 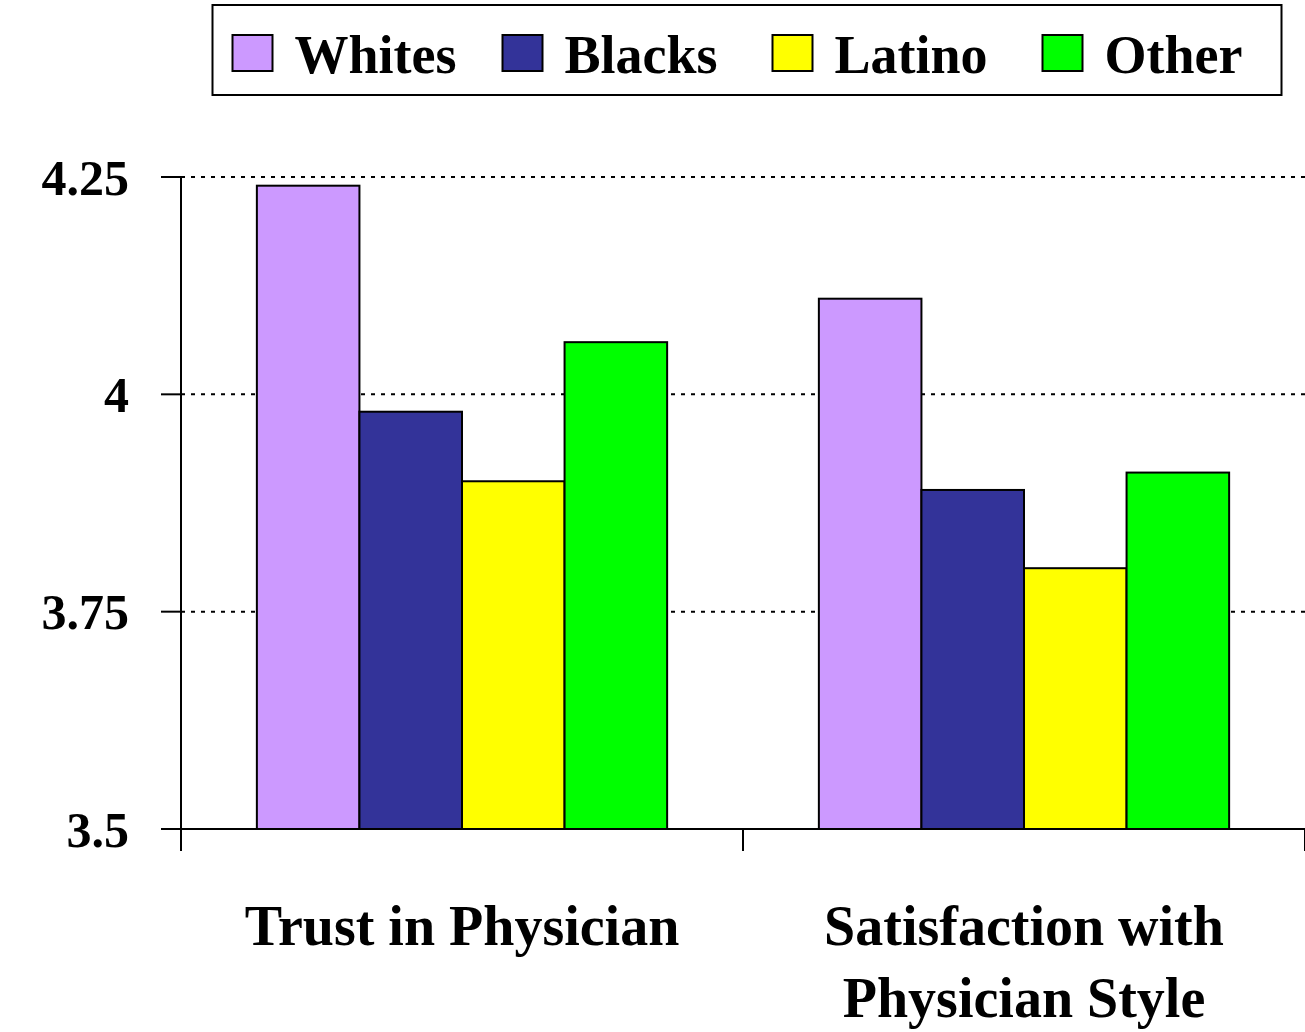 What do you see at coordinates (116, 394) in the screenshot?
I see `y-tick-label: 4` at bounding box center [116, 394].